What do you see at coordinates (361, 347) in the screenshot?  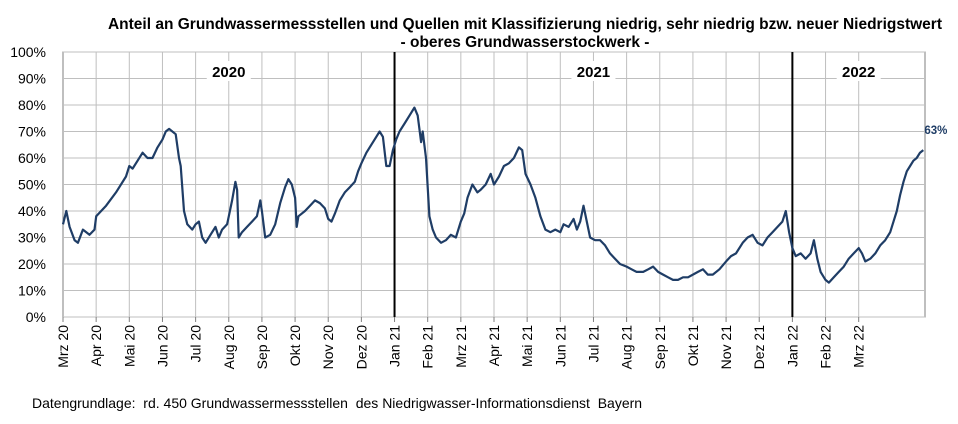 I see `x-tick-label: Dez 20` at bounding box center [361, 347].